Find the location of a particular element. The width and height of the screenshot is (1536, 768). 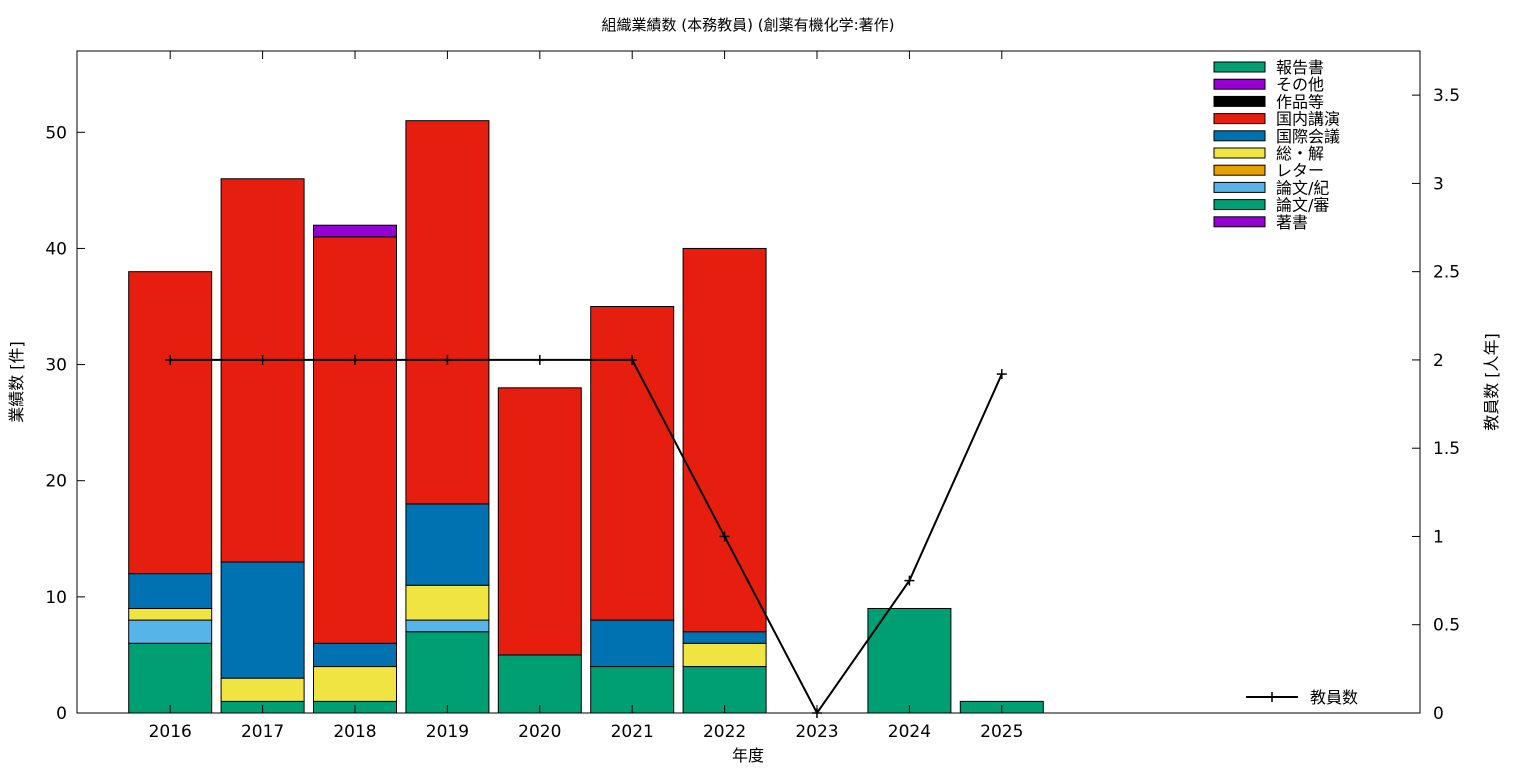

legend-entry: 国内講演 is located at coordinates (1276, 119).